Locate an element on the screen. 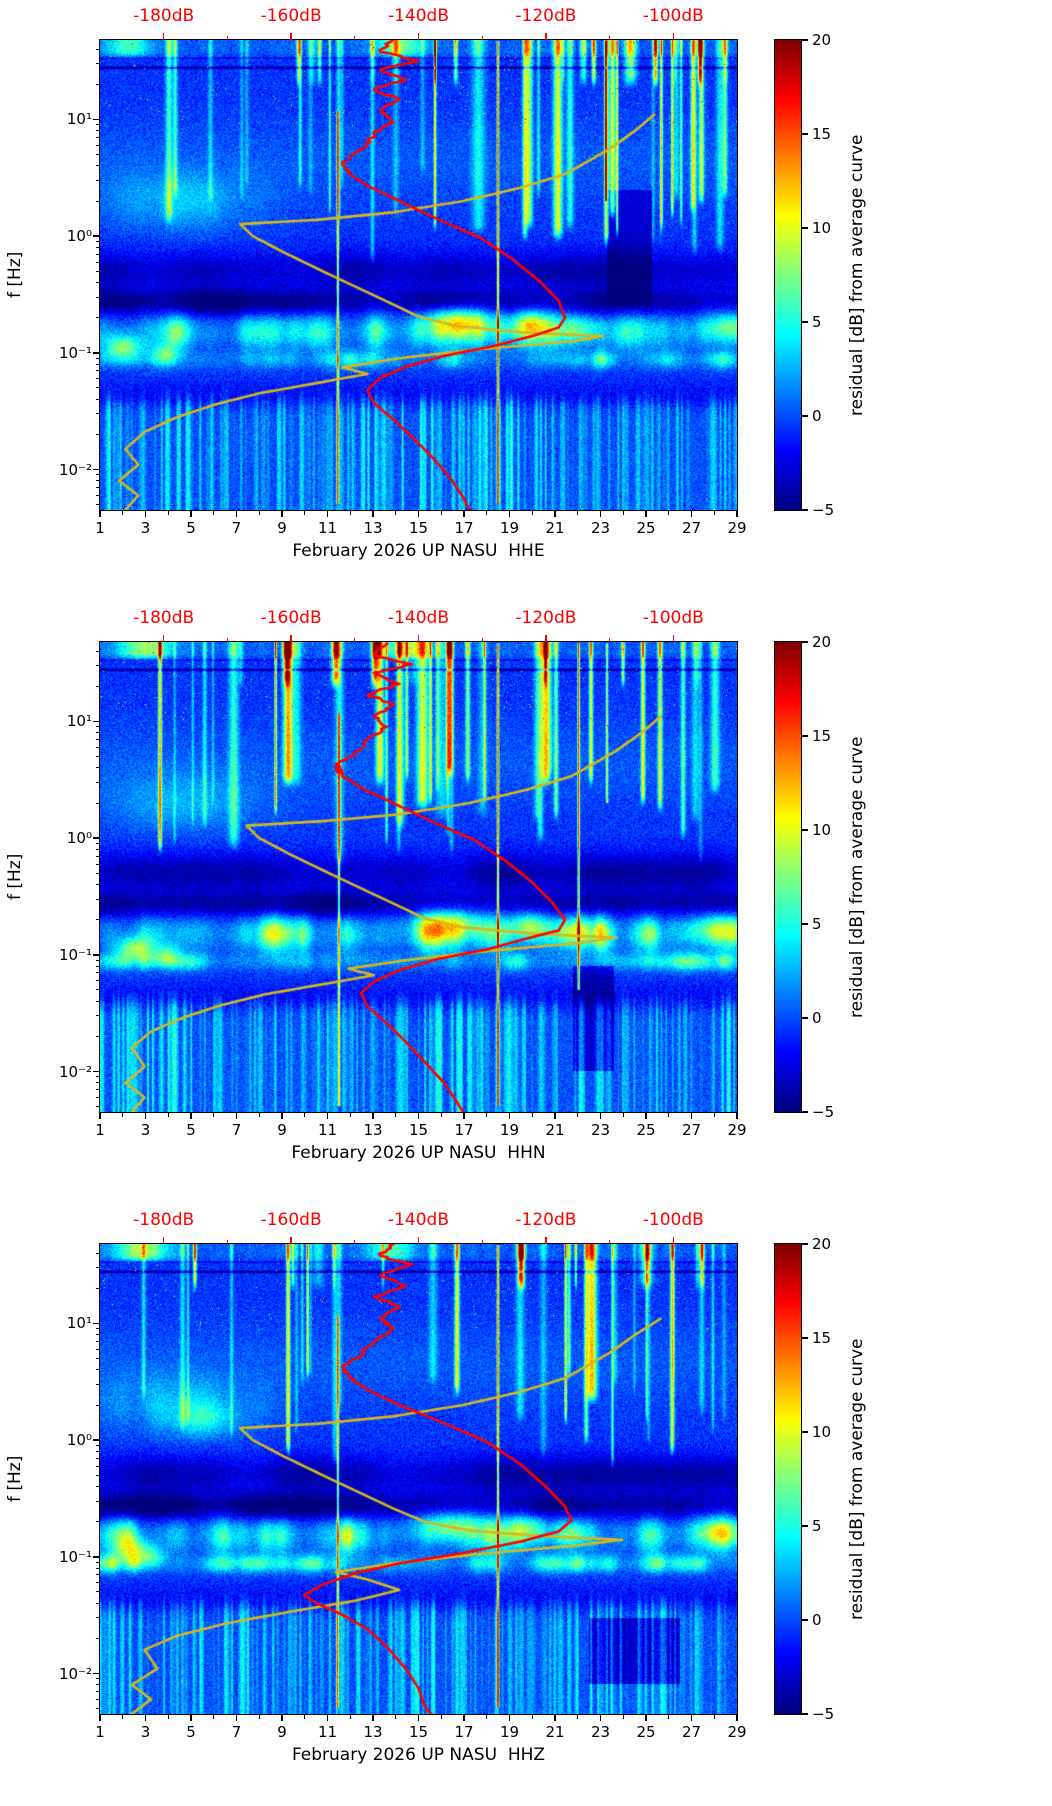 The width and height of the screenshot is (1052, 1806). colorbar-tick-label: 15 is located at coordinates (822, 134).